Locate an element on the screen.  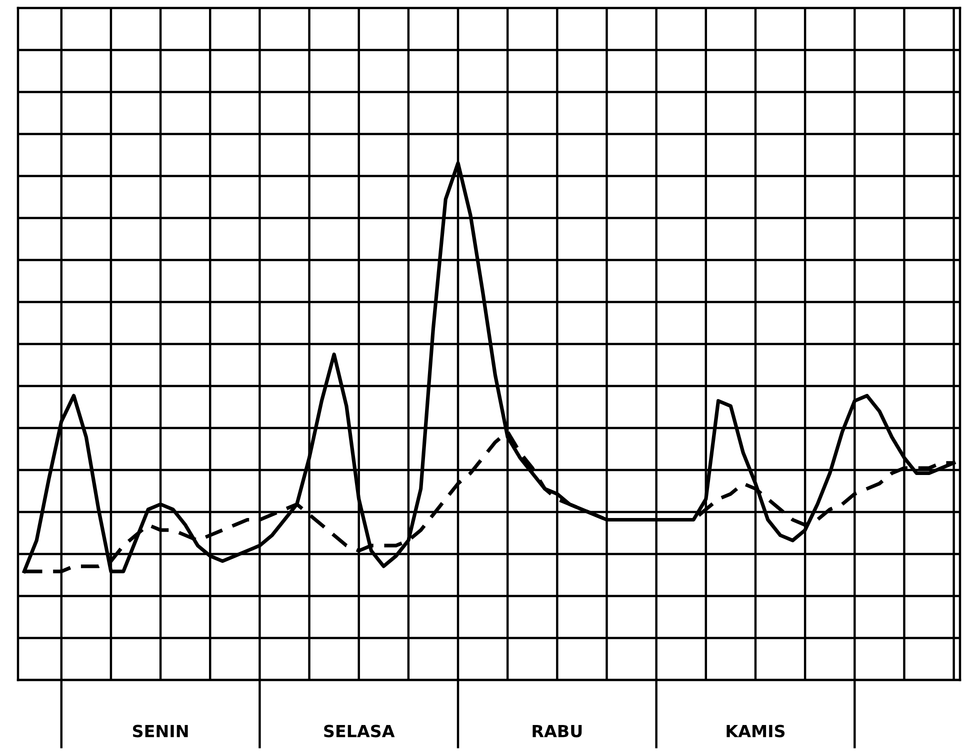
x-tick-label: KAMIS is located at coordinates (755, 731).